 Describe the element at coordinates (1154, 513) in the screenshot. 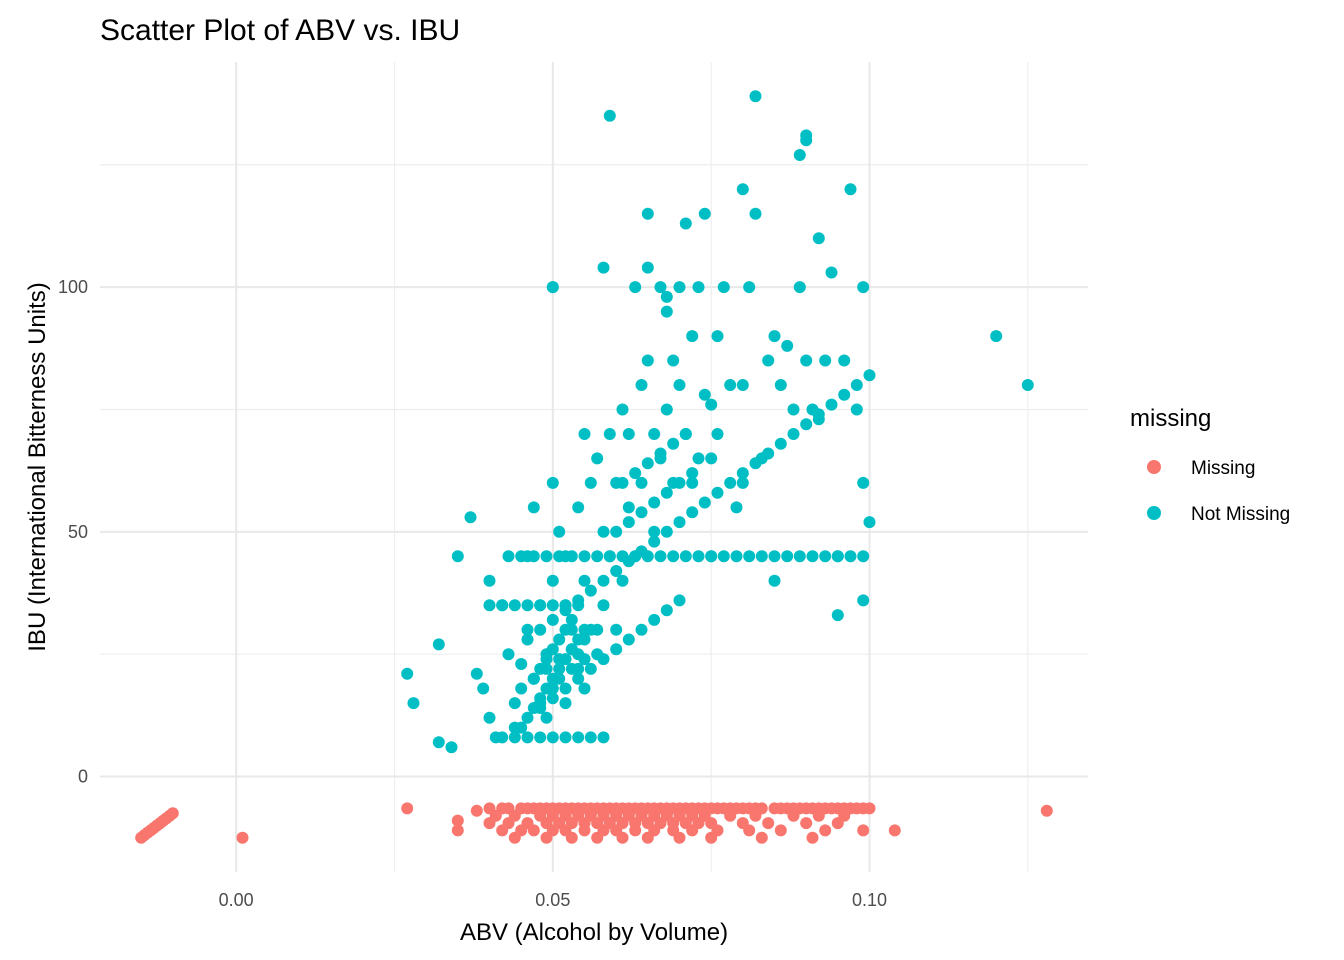

I see `legend-key-not-missing` at that location.